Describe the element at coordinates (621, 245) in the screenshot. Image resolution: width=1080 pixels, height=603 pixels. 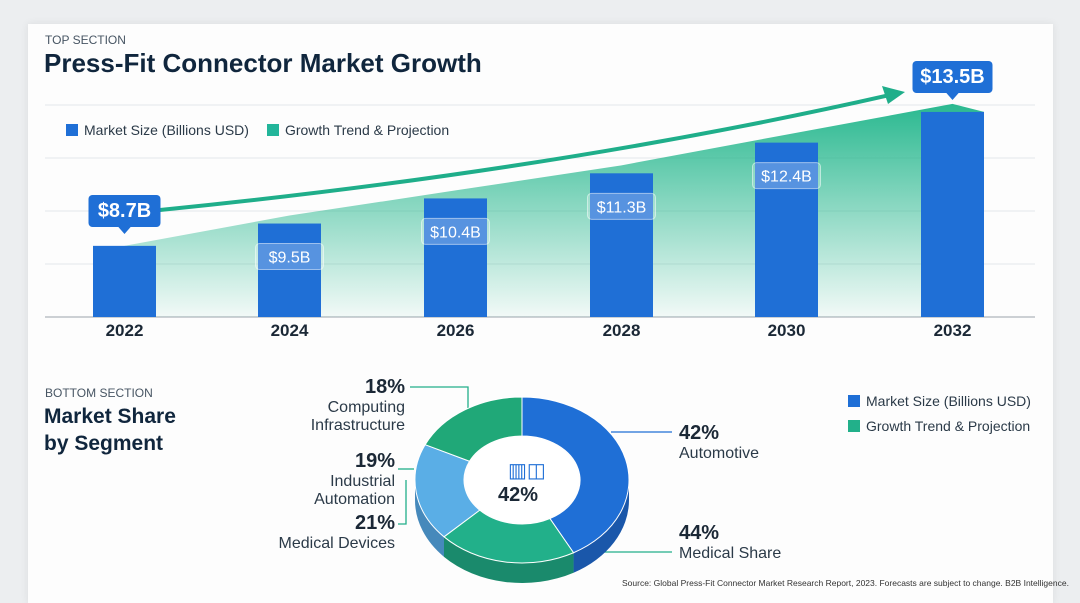
I see `bar-2028` at that location.